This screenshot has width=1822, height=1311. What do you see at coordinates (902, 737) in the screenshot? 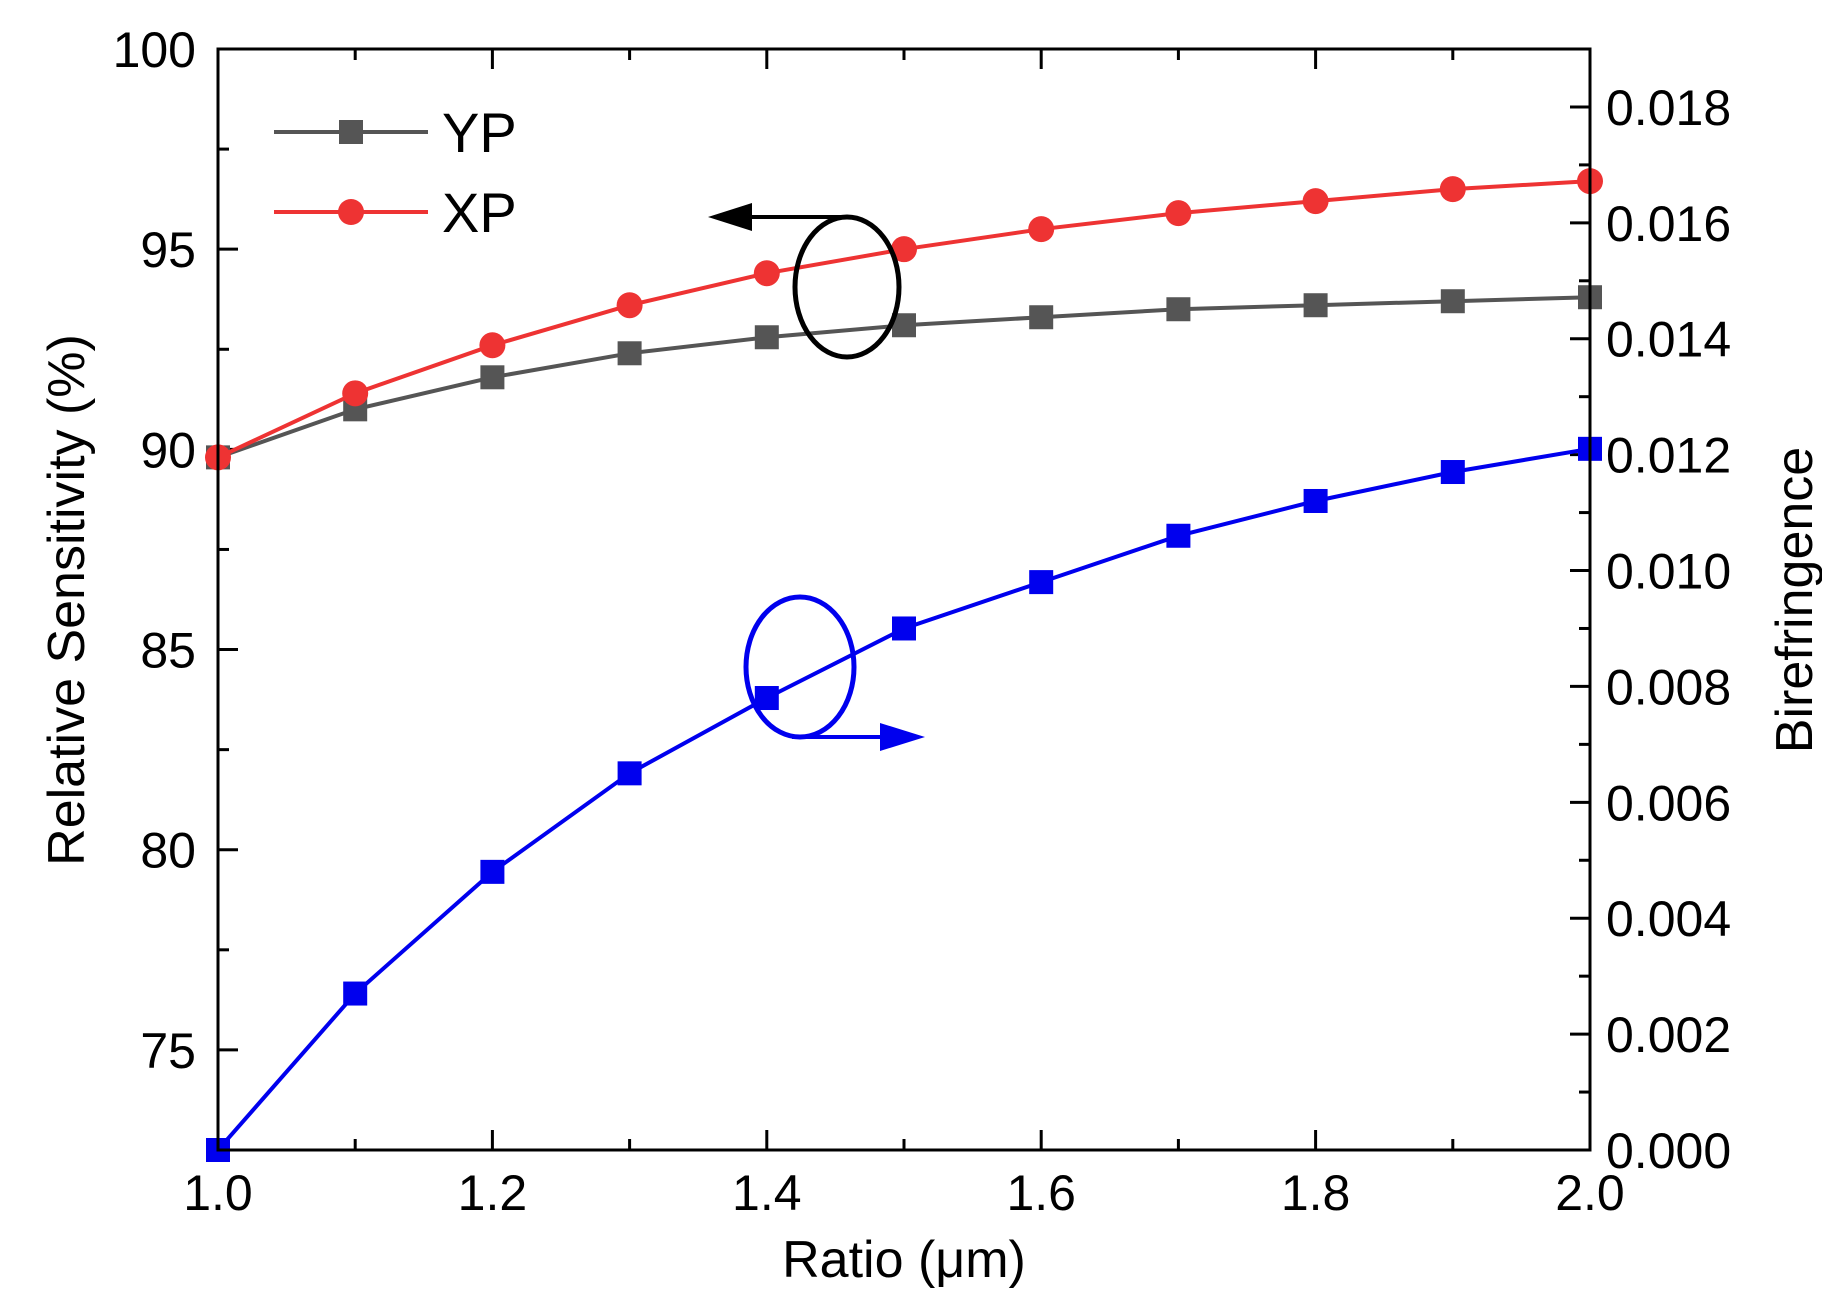
I see `annotation-arrow-right-head` at bounding box center [902, 737].